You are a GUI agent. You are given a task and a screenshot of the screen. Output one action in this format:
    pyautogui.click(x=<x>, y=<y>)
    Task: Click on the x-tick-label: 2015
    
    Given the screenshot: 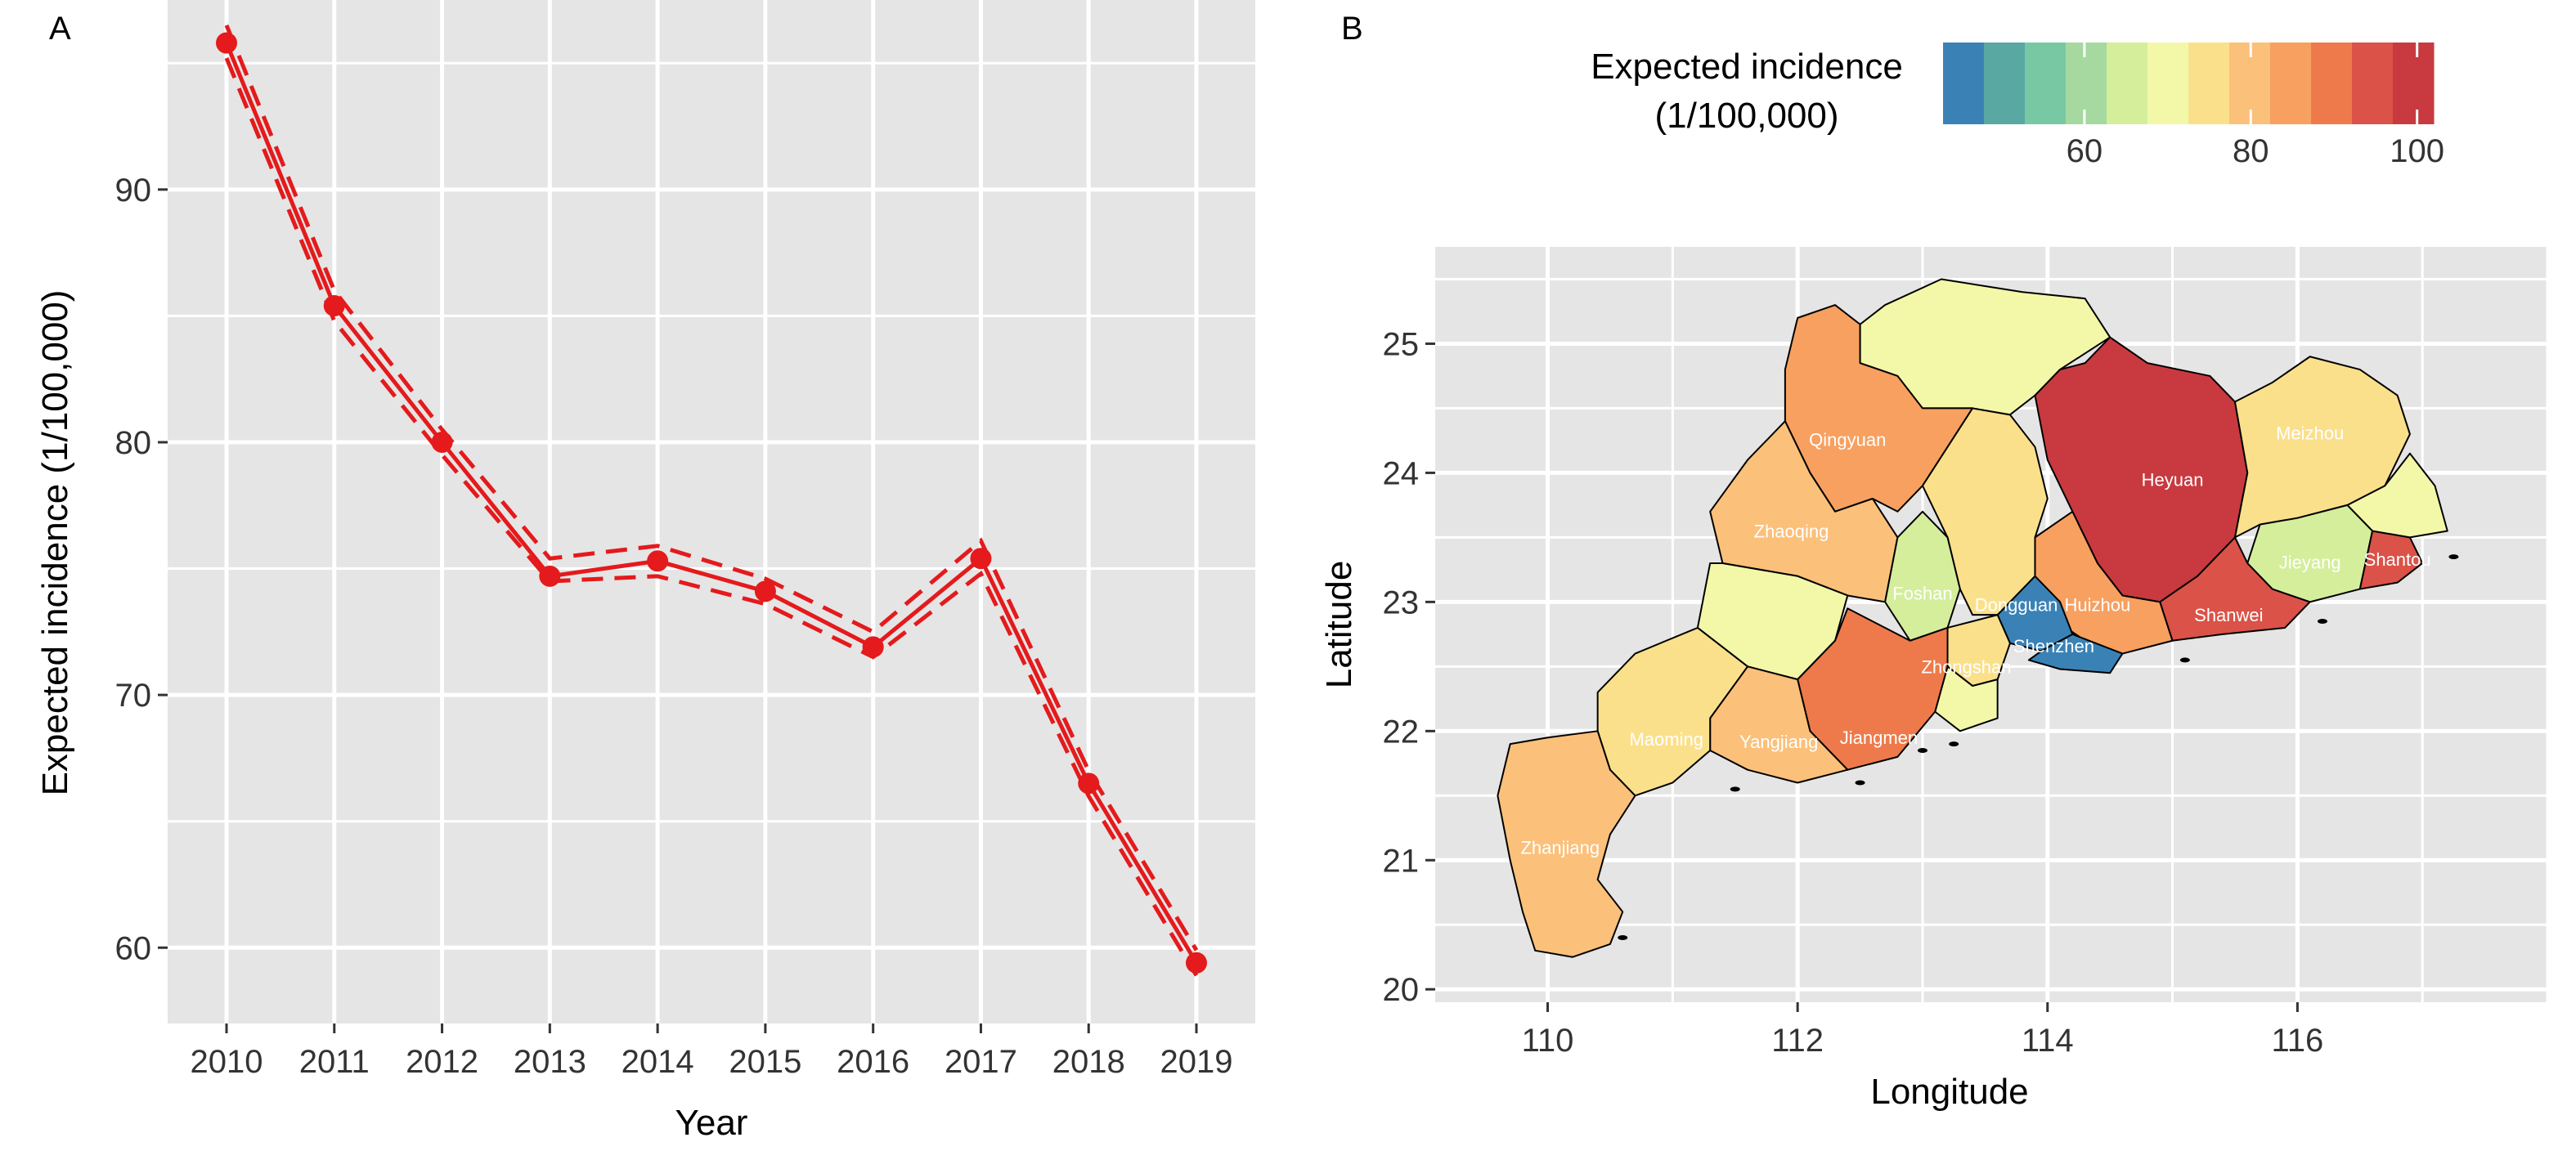 What is the action you would take?
    pyautogui.click(x=765, y=1062)
    